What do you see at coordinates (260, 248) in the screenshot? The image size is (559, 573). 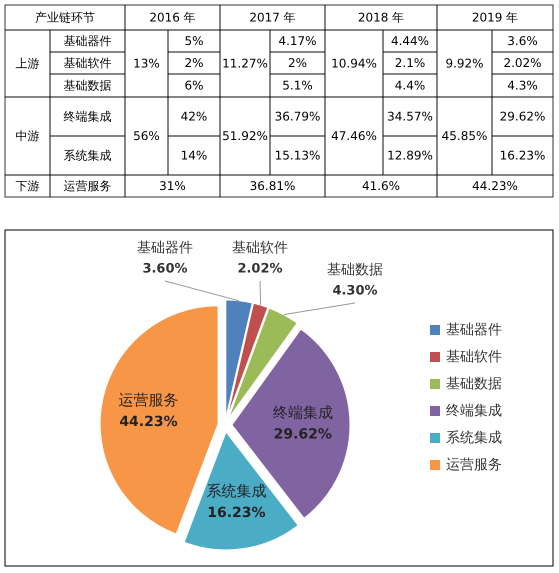 I see `slice-label: 基础软件` at bounding box center [260, 248].